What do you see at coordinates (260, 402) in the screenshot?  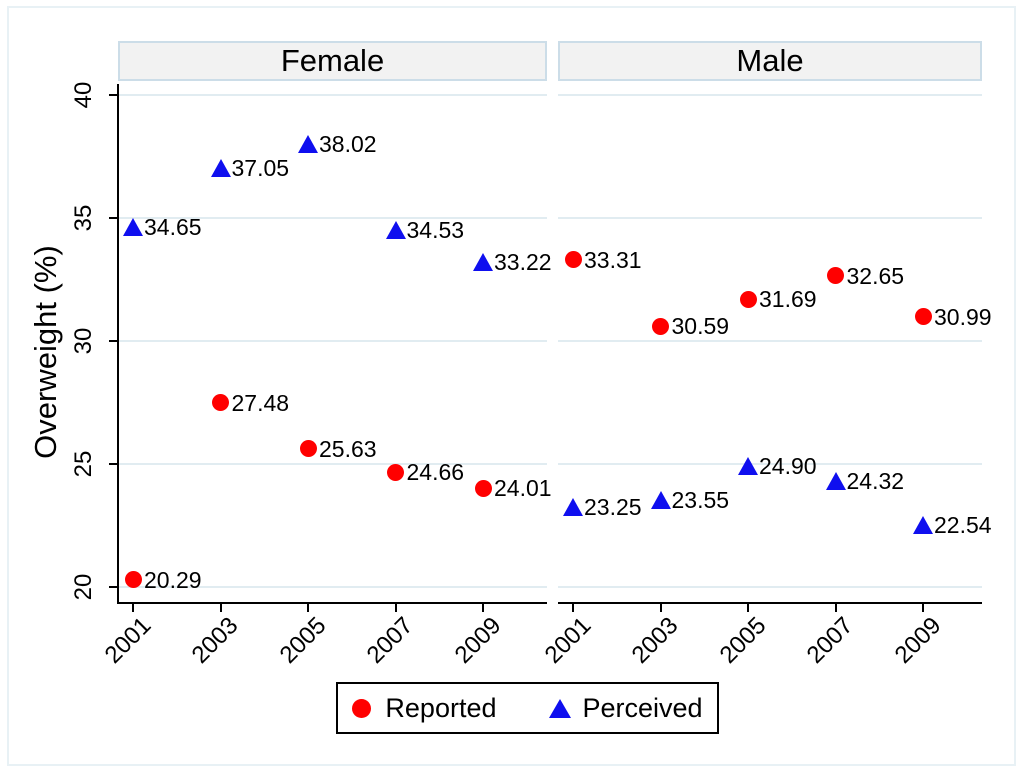 I see `value-label: 27.48` at bounding box center [260, 402].